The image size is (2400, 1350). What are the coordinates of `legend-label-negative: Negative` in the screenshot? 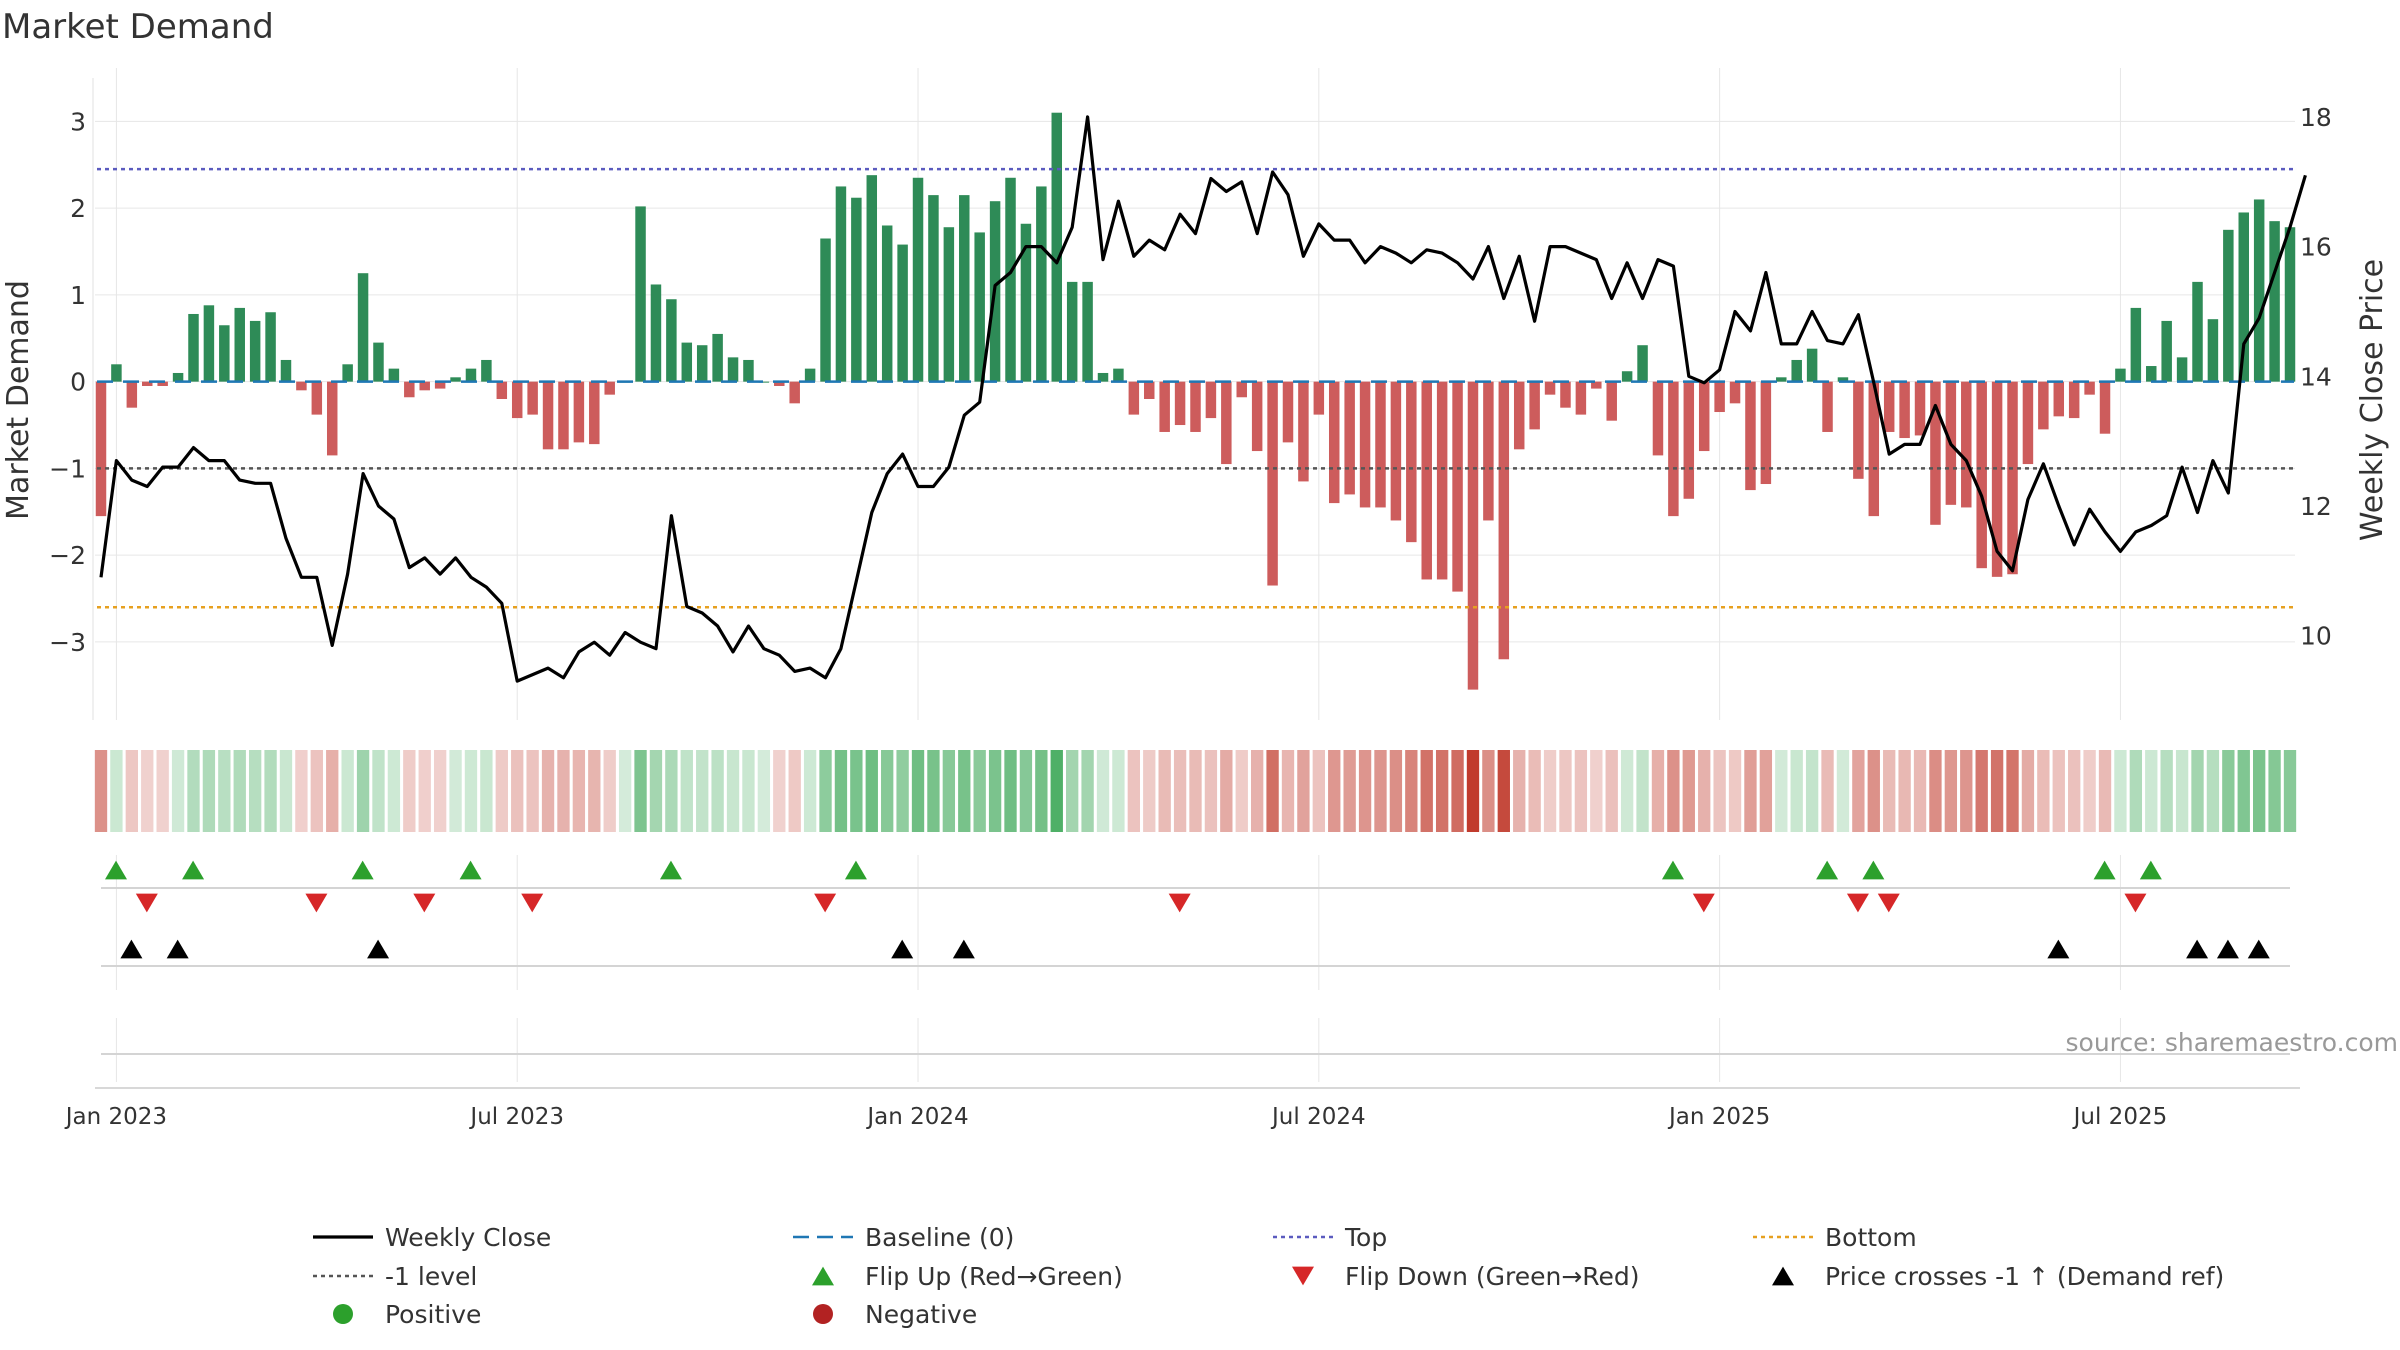 It's located at (921, 1314).